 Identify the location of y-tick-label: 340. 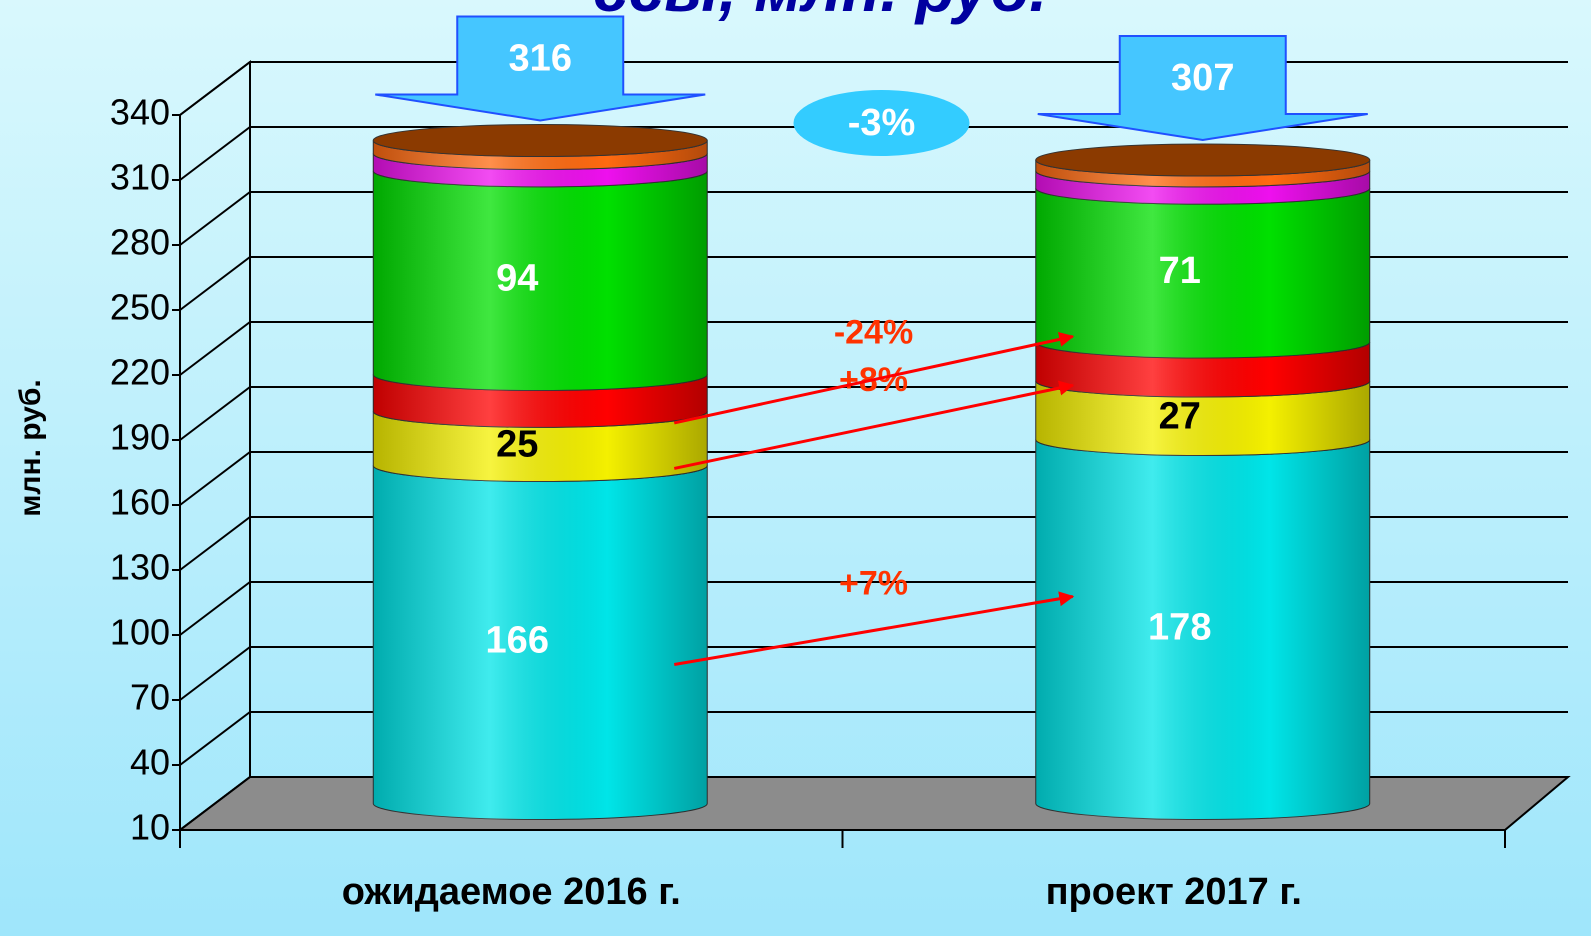
(140, 112).